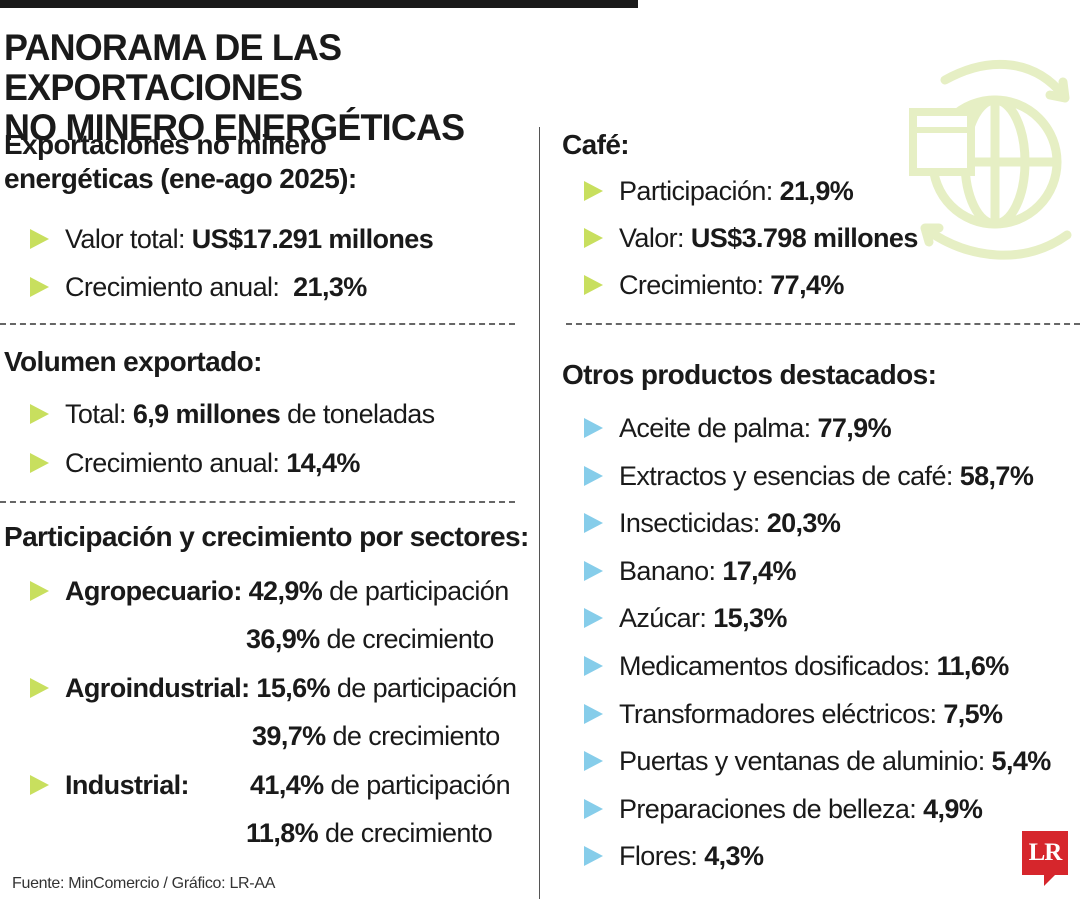 This screenshot has width=1080, height=900. What do you see at coordinates (817, 674) in the screenshot?
I see `list-item: Medicamentos dosificados: 11,6%` at bounding box center [817, 674].